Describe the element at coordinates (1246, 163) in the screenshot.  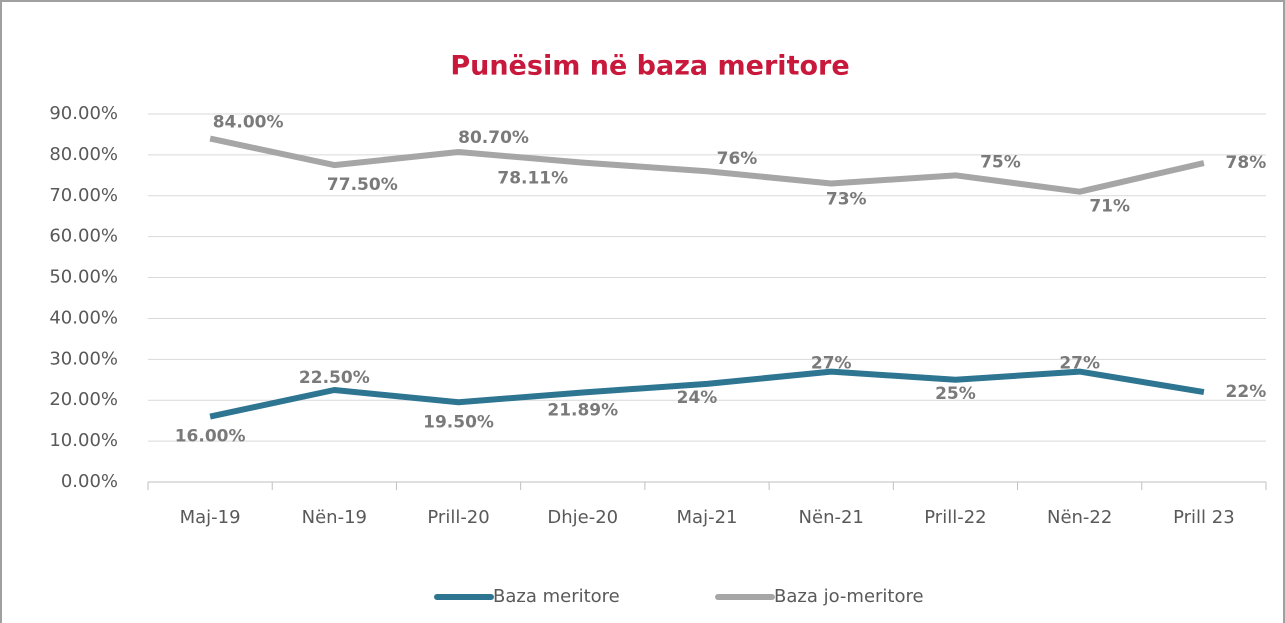
I see `data-label: 78%` at that location.